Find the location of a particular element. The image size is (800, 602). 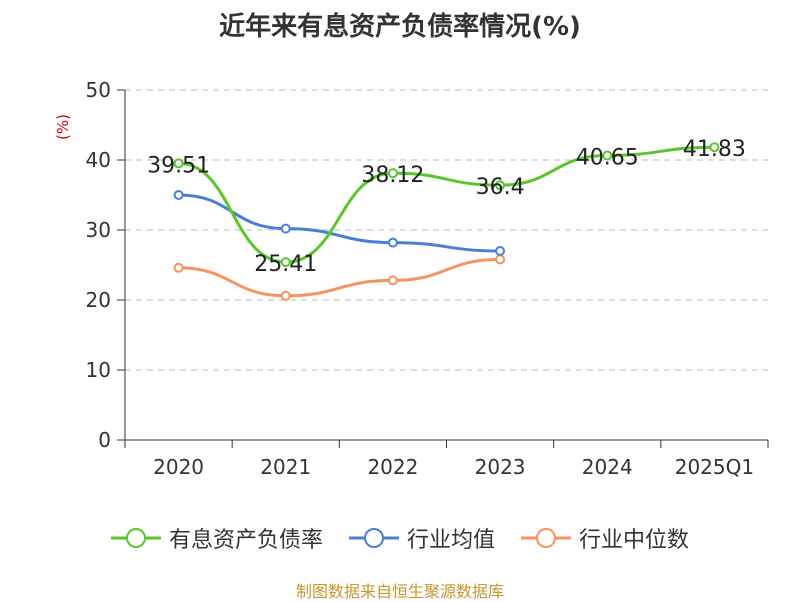

series-line is located at coordinates (339, 277).